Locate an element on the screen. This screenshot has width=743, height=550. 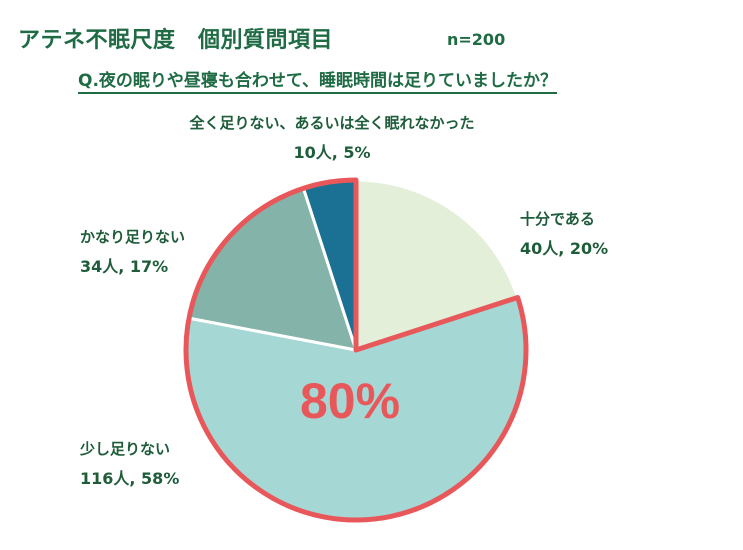
slice-value-slightly-insufficient: 116人, 58% is located at coordinates (130, 478).